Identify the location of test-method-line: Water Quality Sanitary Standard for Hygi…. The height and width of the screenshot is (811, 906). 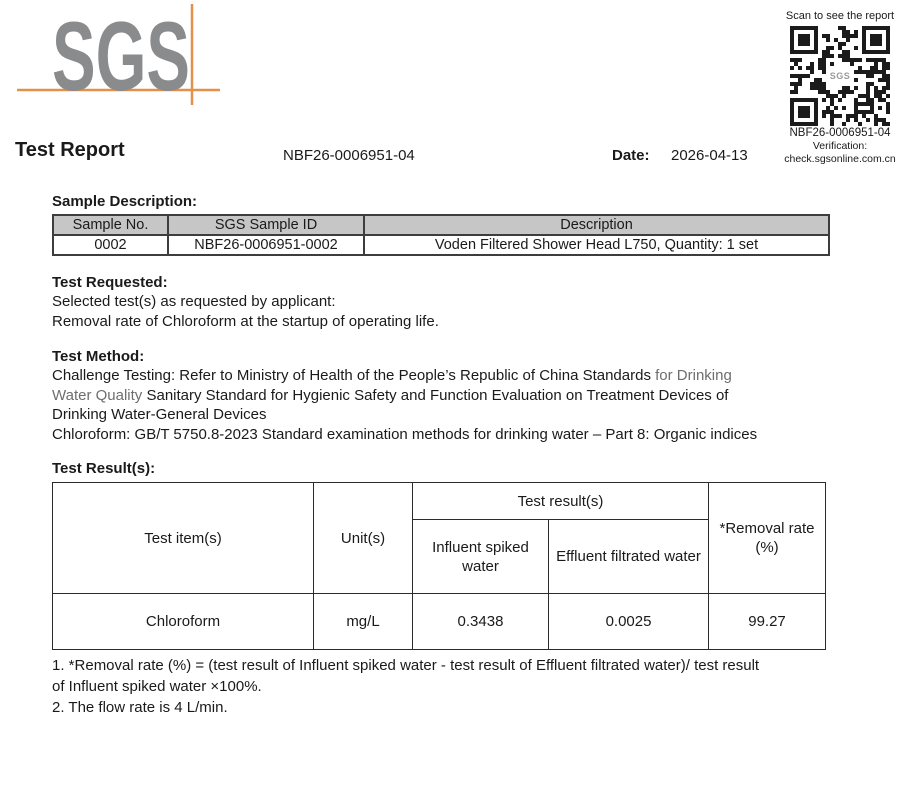
(445, 396).